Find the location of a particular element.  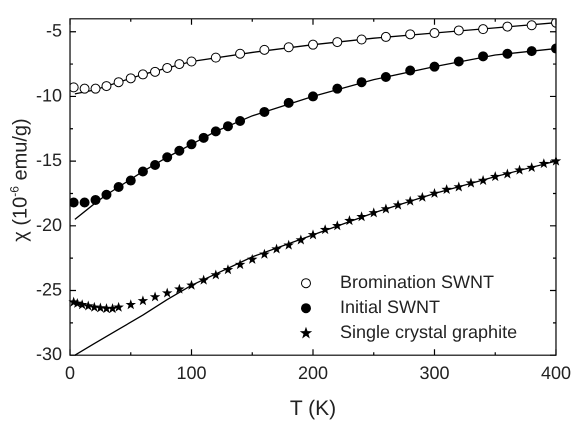

y-tick-label: -30 is located at coordinates (49, 354).